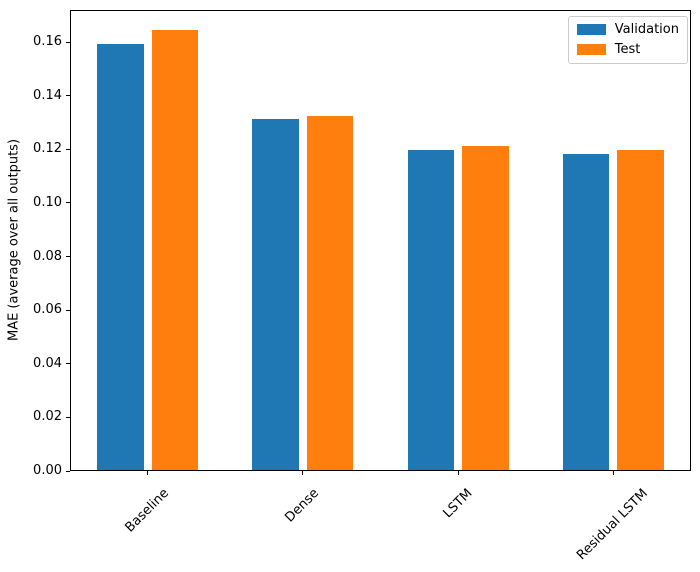 The image size is (700, 572). What do you see at coordinates (47, 149) in the screenshot?
I see `y-tick-label: 0.12` at bounding box center [47, 149].